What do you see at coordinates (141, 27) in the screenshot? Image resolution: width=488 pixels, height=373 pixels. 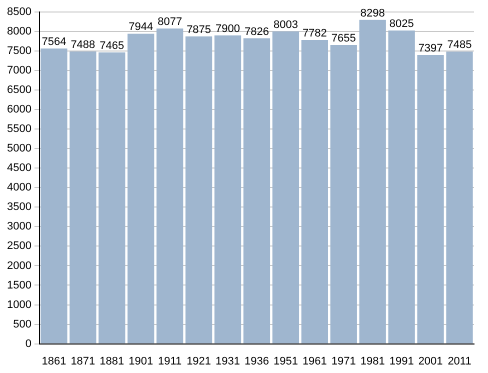 I see `data-label: 7944` at bounding box center [141, 27].